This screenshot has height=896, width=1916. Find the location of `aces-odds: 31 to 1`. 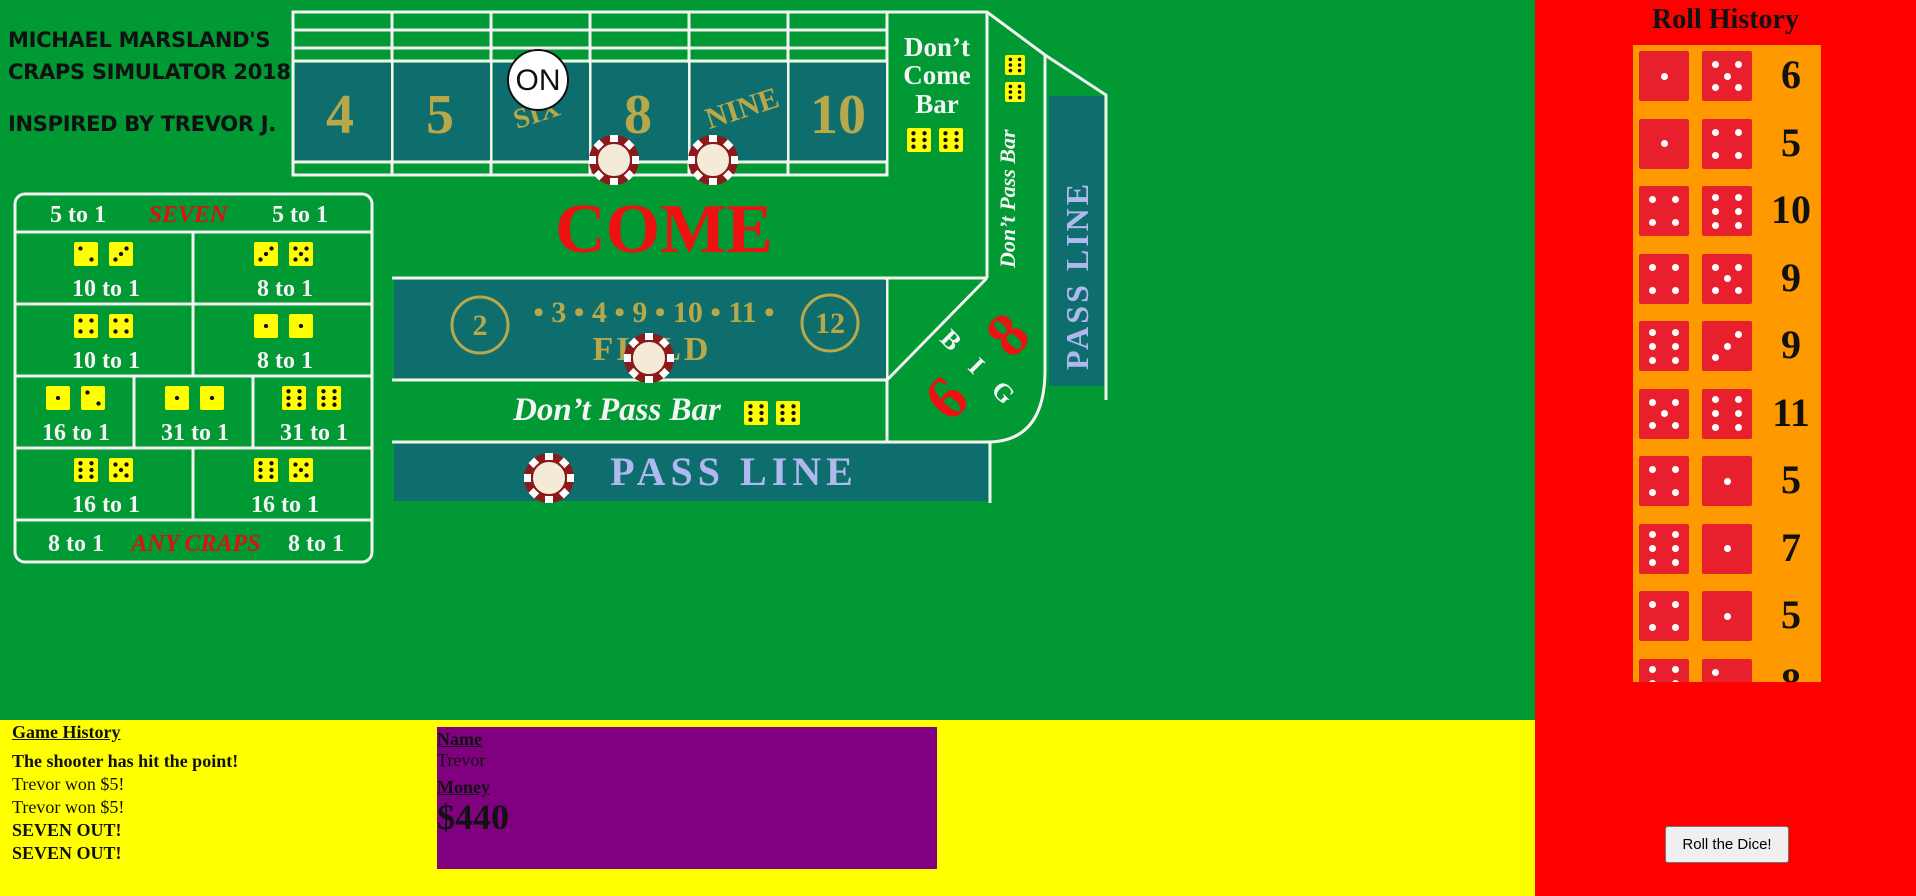

aces-odds: 31 to 1 is located at coordinates (195, 433).